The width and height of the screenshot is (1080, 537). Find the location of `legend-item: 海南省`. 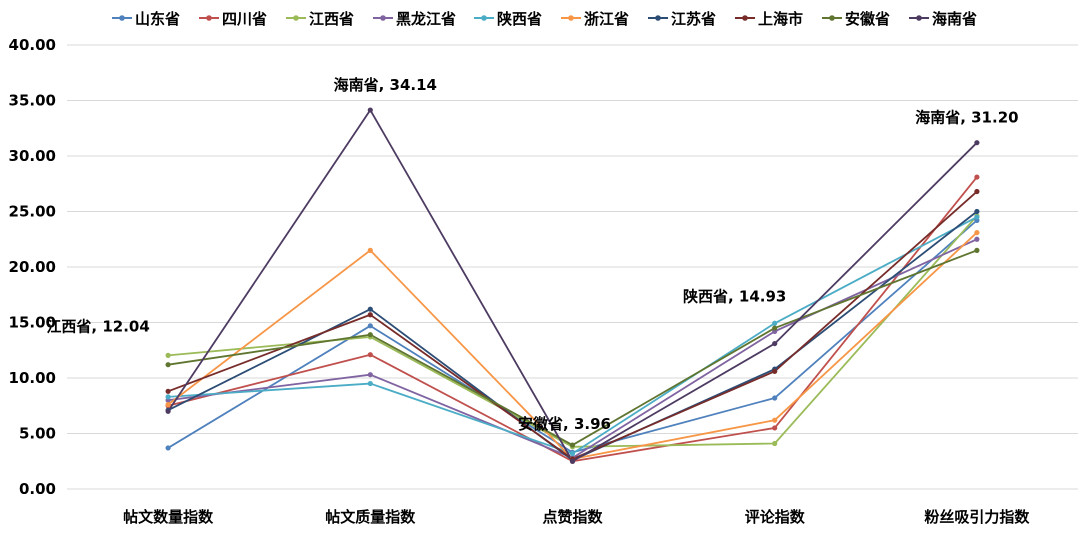

legend-item: 海南省 is located at coordinates (943, 19).